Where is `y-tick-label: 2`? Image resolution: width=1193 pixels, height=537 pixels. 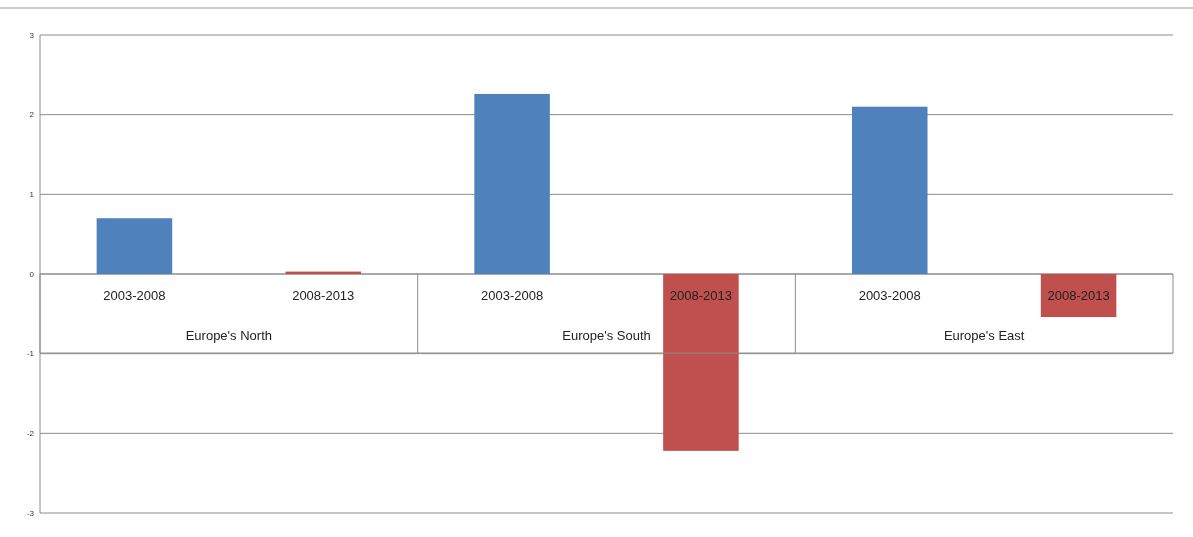
y-tick-label: 2 is located at coordinates (32, 115).